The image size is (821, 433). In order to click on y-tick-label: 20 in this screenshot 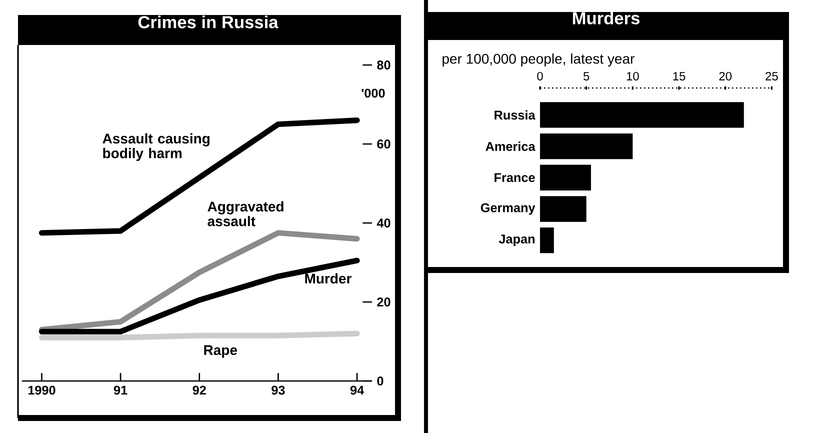, I will do `click(383, 302)`.